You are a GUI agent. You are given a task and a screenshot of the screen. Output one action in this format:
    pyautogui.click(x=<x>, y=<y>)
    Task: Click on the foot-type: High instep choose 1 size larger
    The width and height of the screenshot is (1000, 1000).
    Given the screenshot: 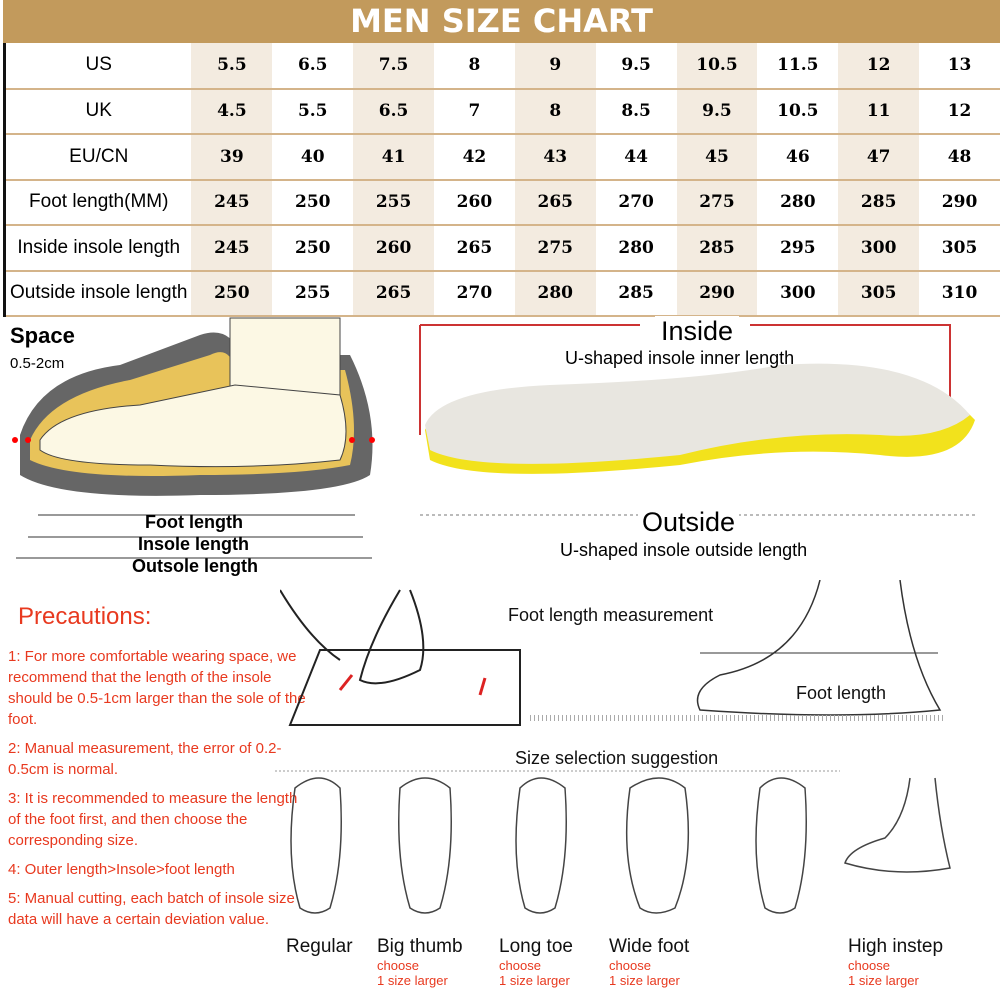 What is the action you would take?
    pyautogui.click(x=895, y=962)
    